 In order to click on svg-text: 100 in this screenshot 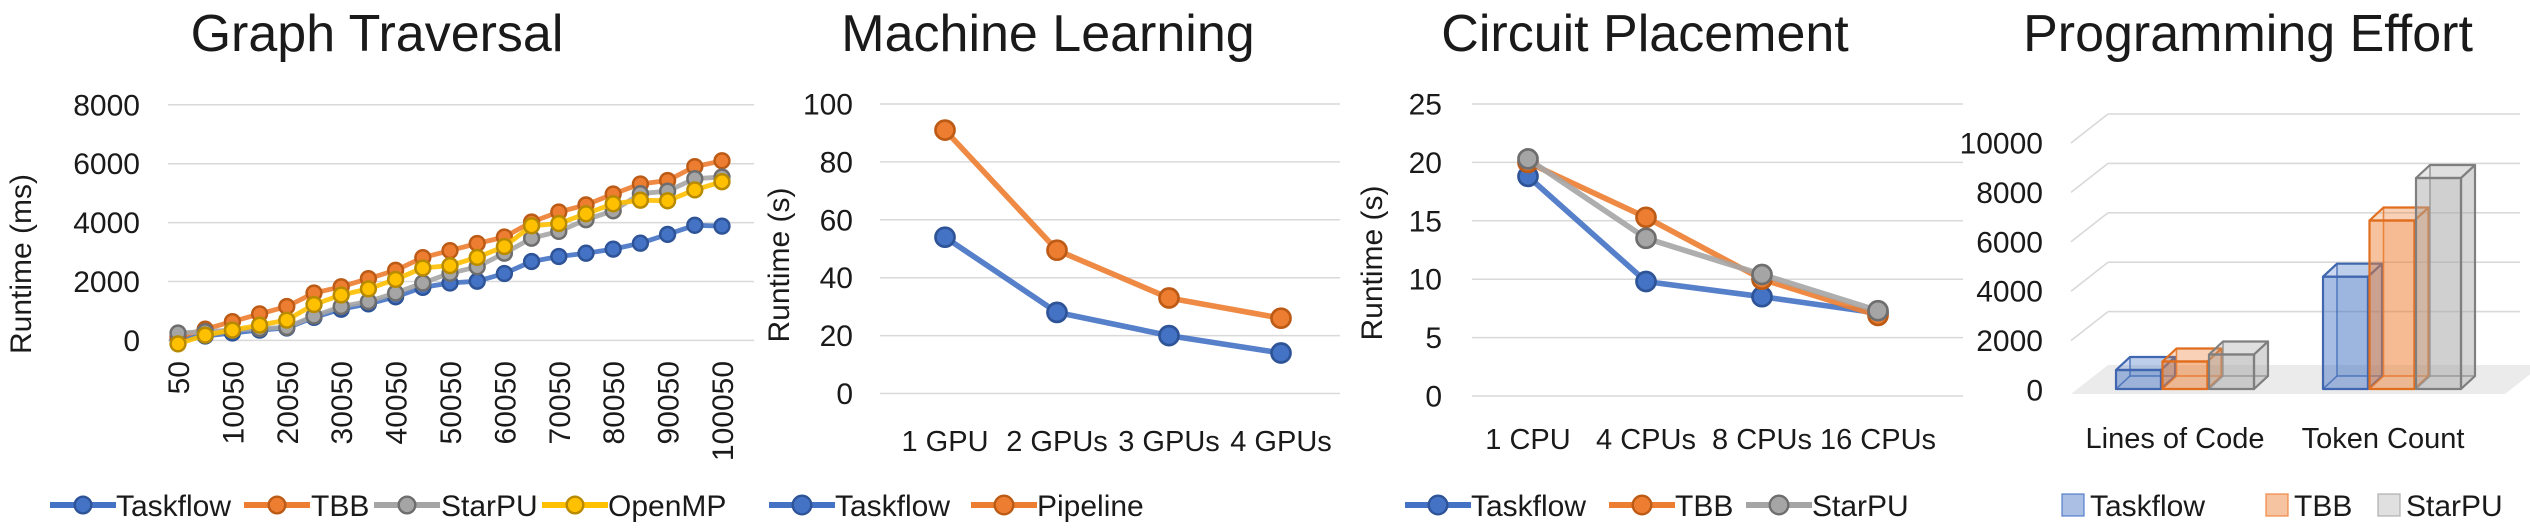, I will do `click(828, 105)`.